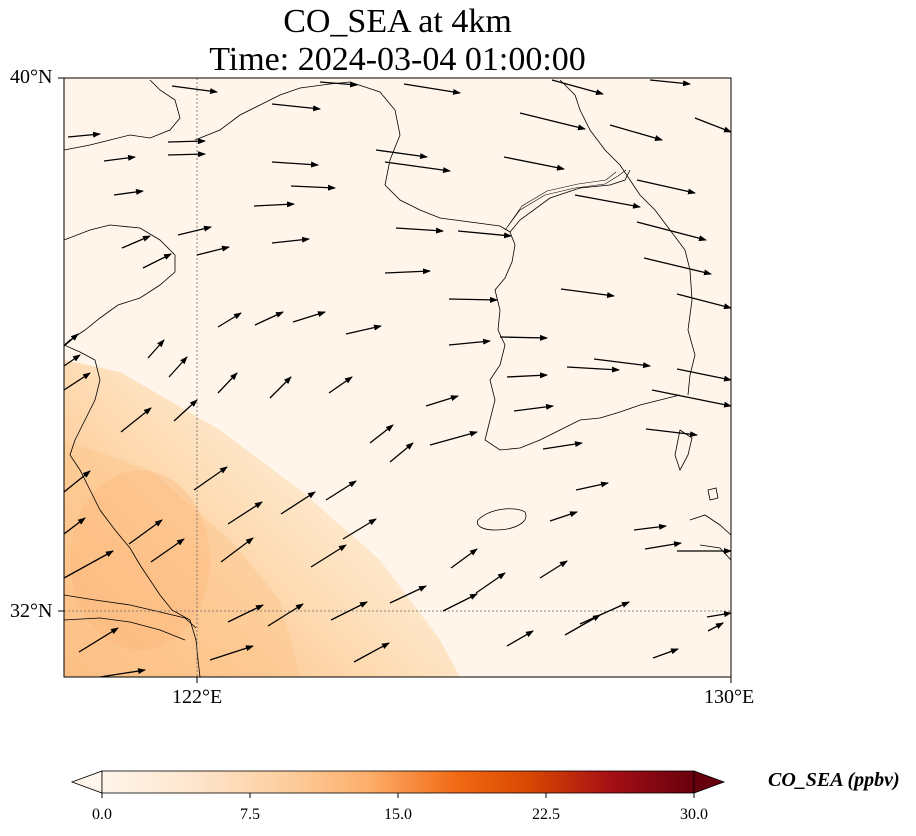 Image resolution: width=916 pixels, height=836 pixels. Describe the element at coordinates (197, 697) in the screenshot. I see `lon-label-122e: 122°E` at that location.